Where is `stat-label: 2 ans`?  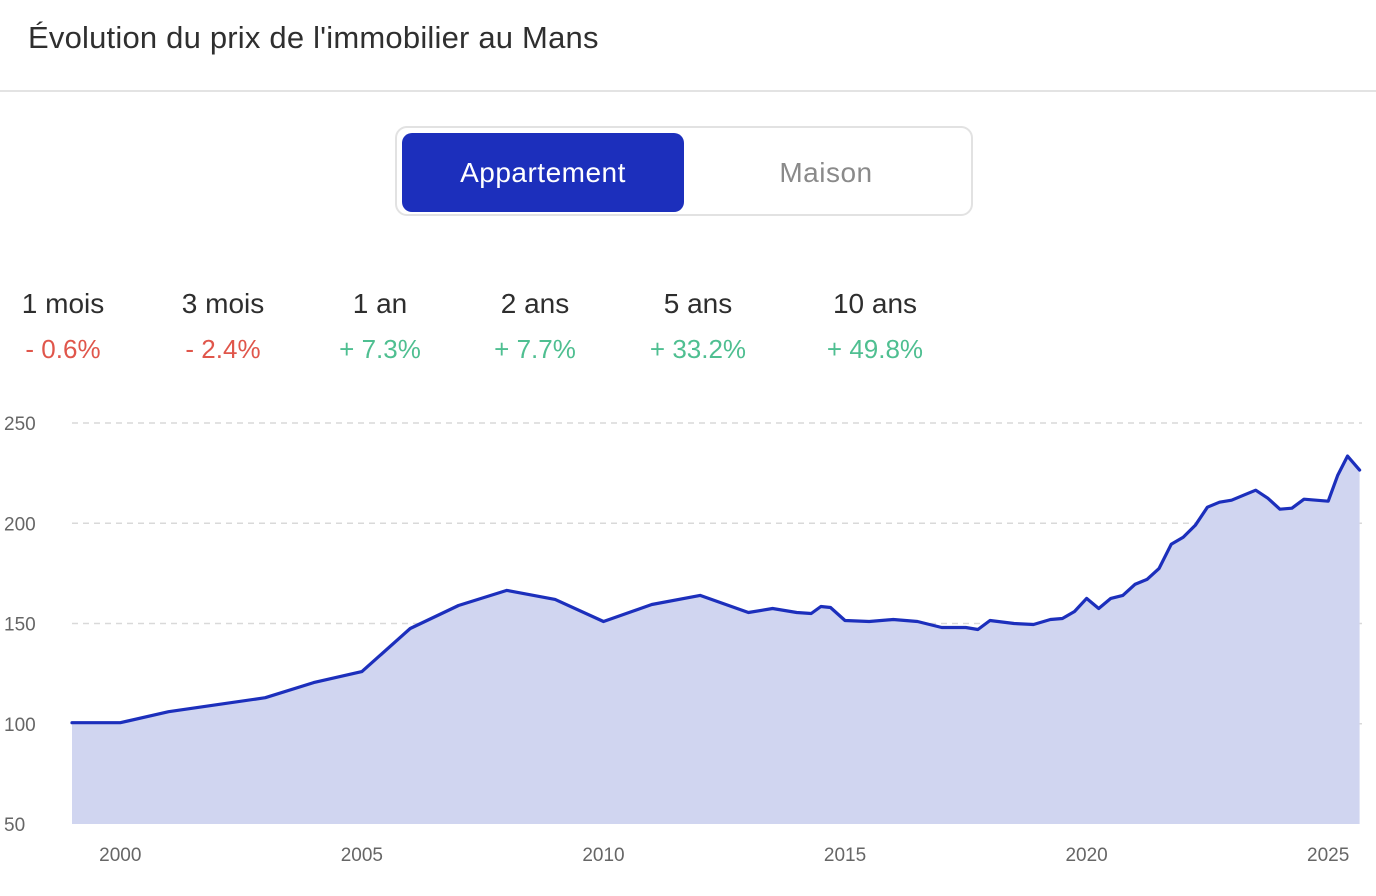
stat-label: 2 ans is located at coordinates (535, 303).